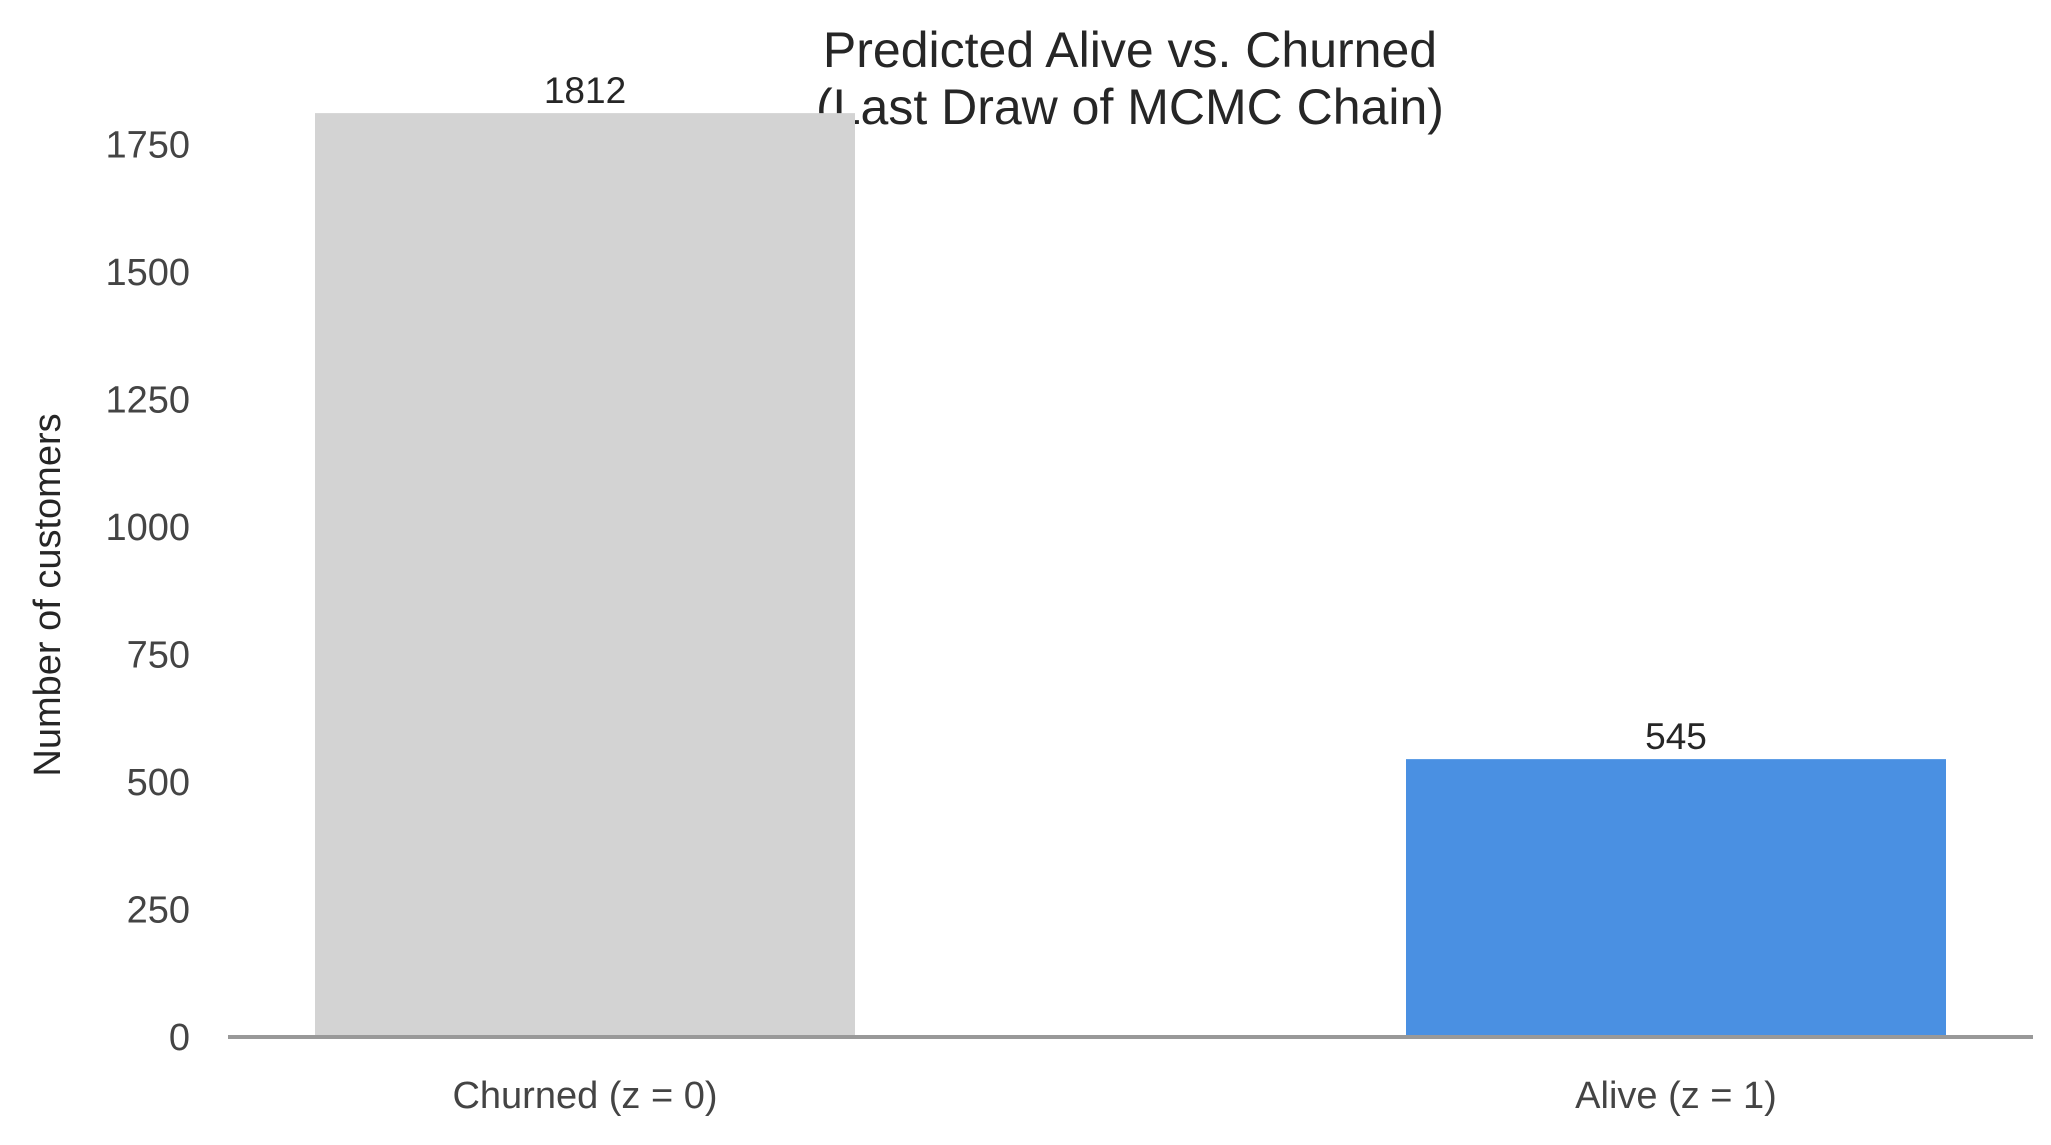  Describe the element at coordinates (1676, 1096) in the screenshot. I see `x-tick-label: Alive (z = 1)` at that location.